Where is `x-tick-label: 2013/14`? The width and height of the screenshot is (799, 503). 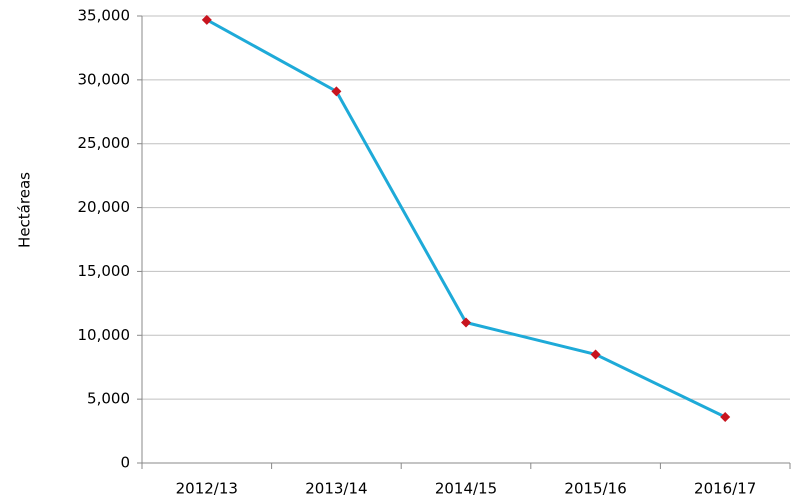
x-tick-label: 2013/14 is located at coordinates (336, 489).